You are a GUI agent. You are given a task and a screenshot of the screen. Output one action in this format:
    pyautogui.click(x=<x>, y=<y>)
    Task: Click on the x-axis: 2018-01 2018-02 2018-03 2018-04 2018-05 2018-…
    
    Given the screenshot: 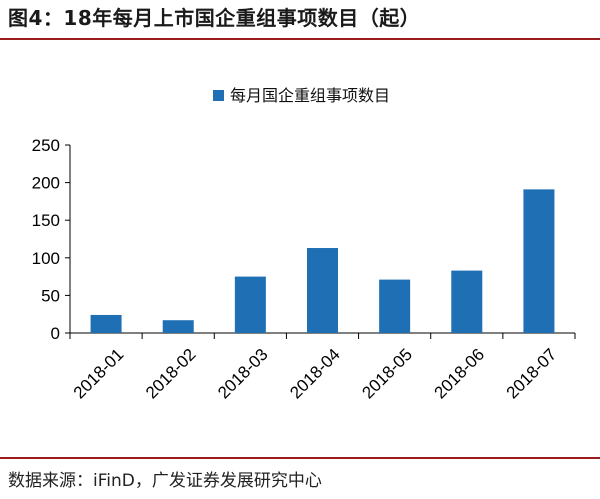 What is the action you would take?
    pyautogui.click(x=322, y=367)
    